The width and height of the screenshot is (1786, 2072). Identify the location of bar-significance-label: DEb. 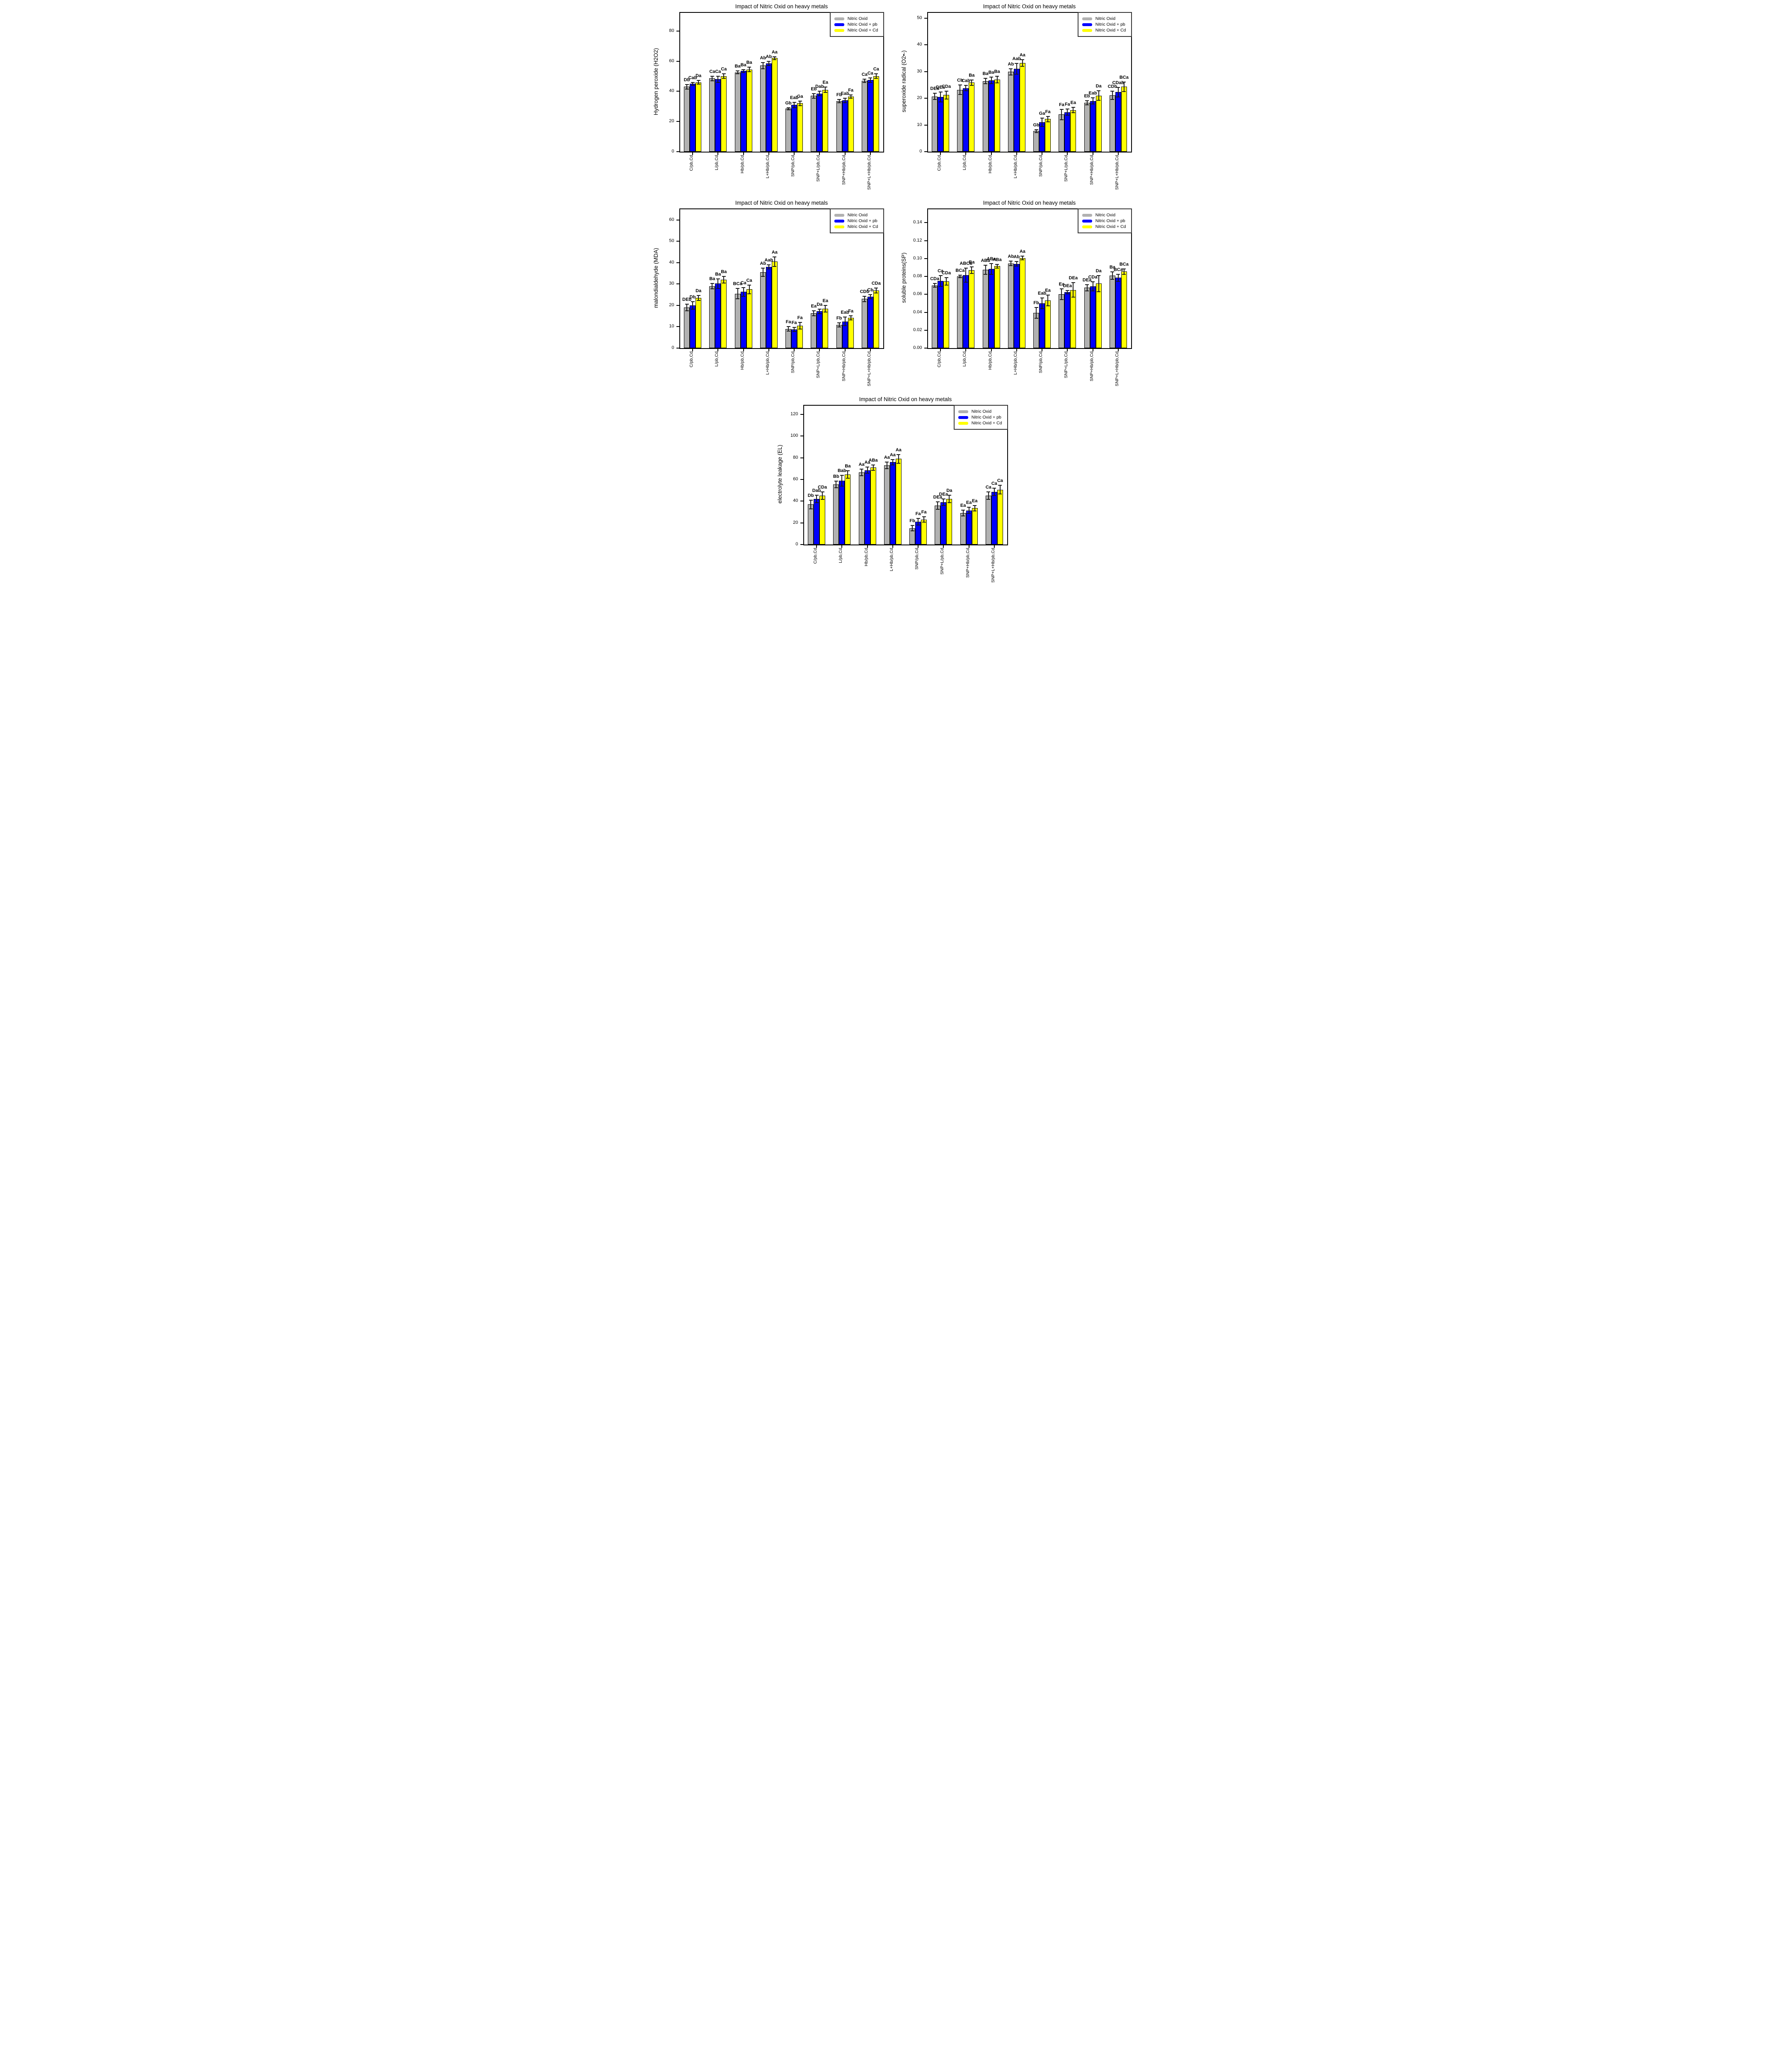
(687, 300).